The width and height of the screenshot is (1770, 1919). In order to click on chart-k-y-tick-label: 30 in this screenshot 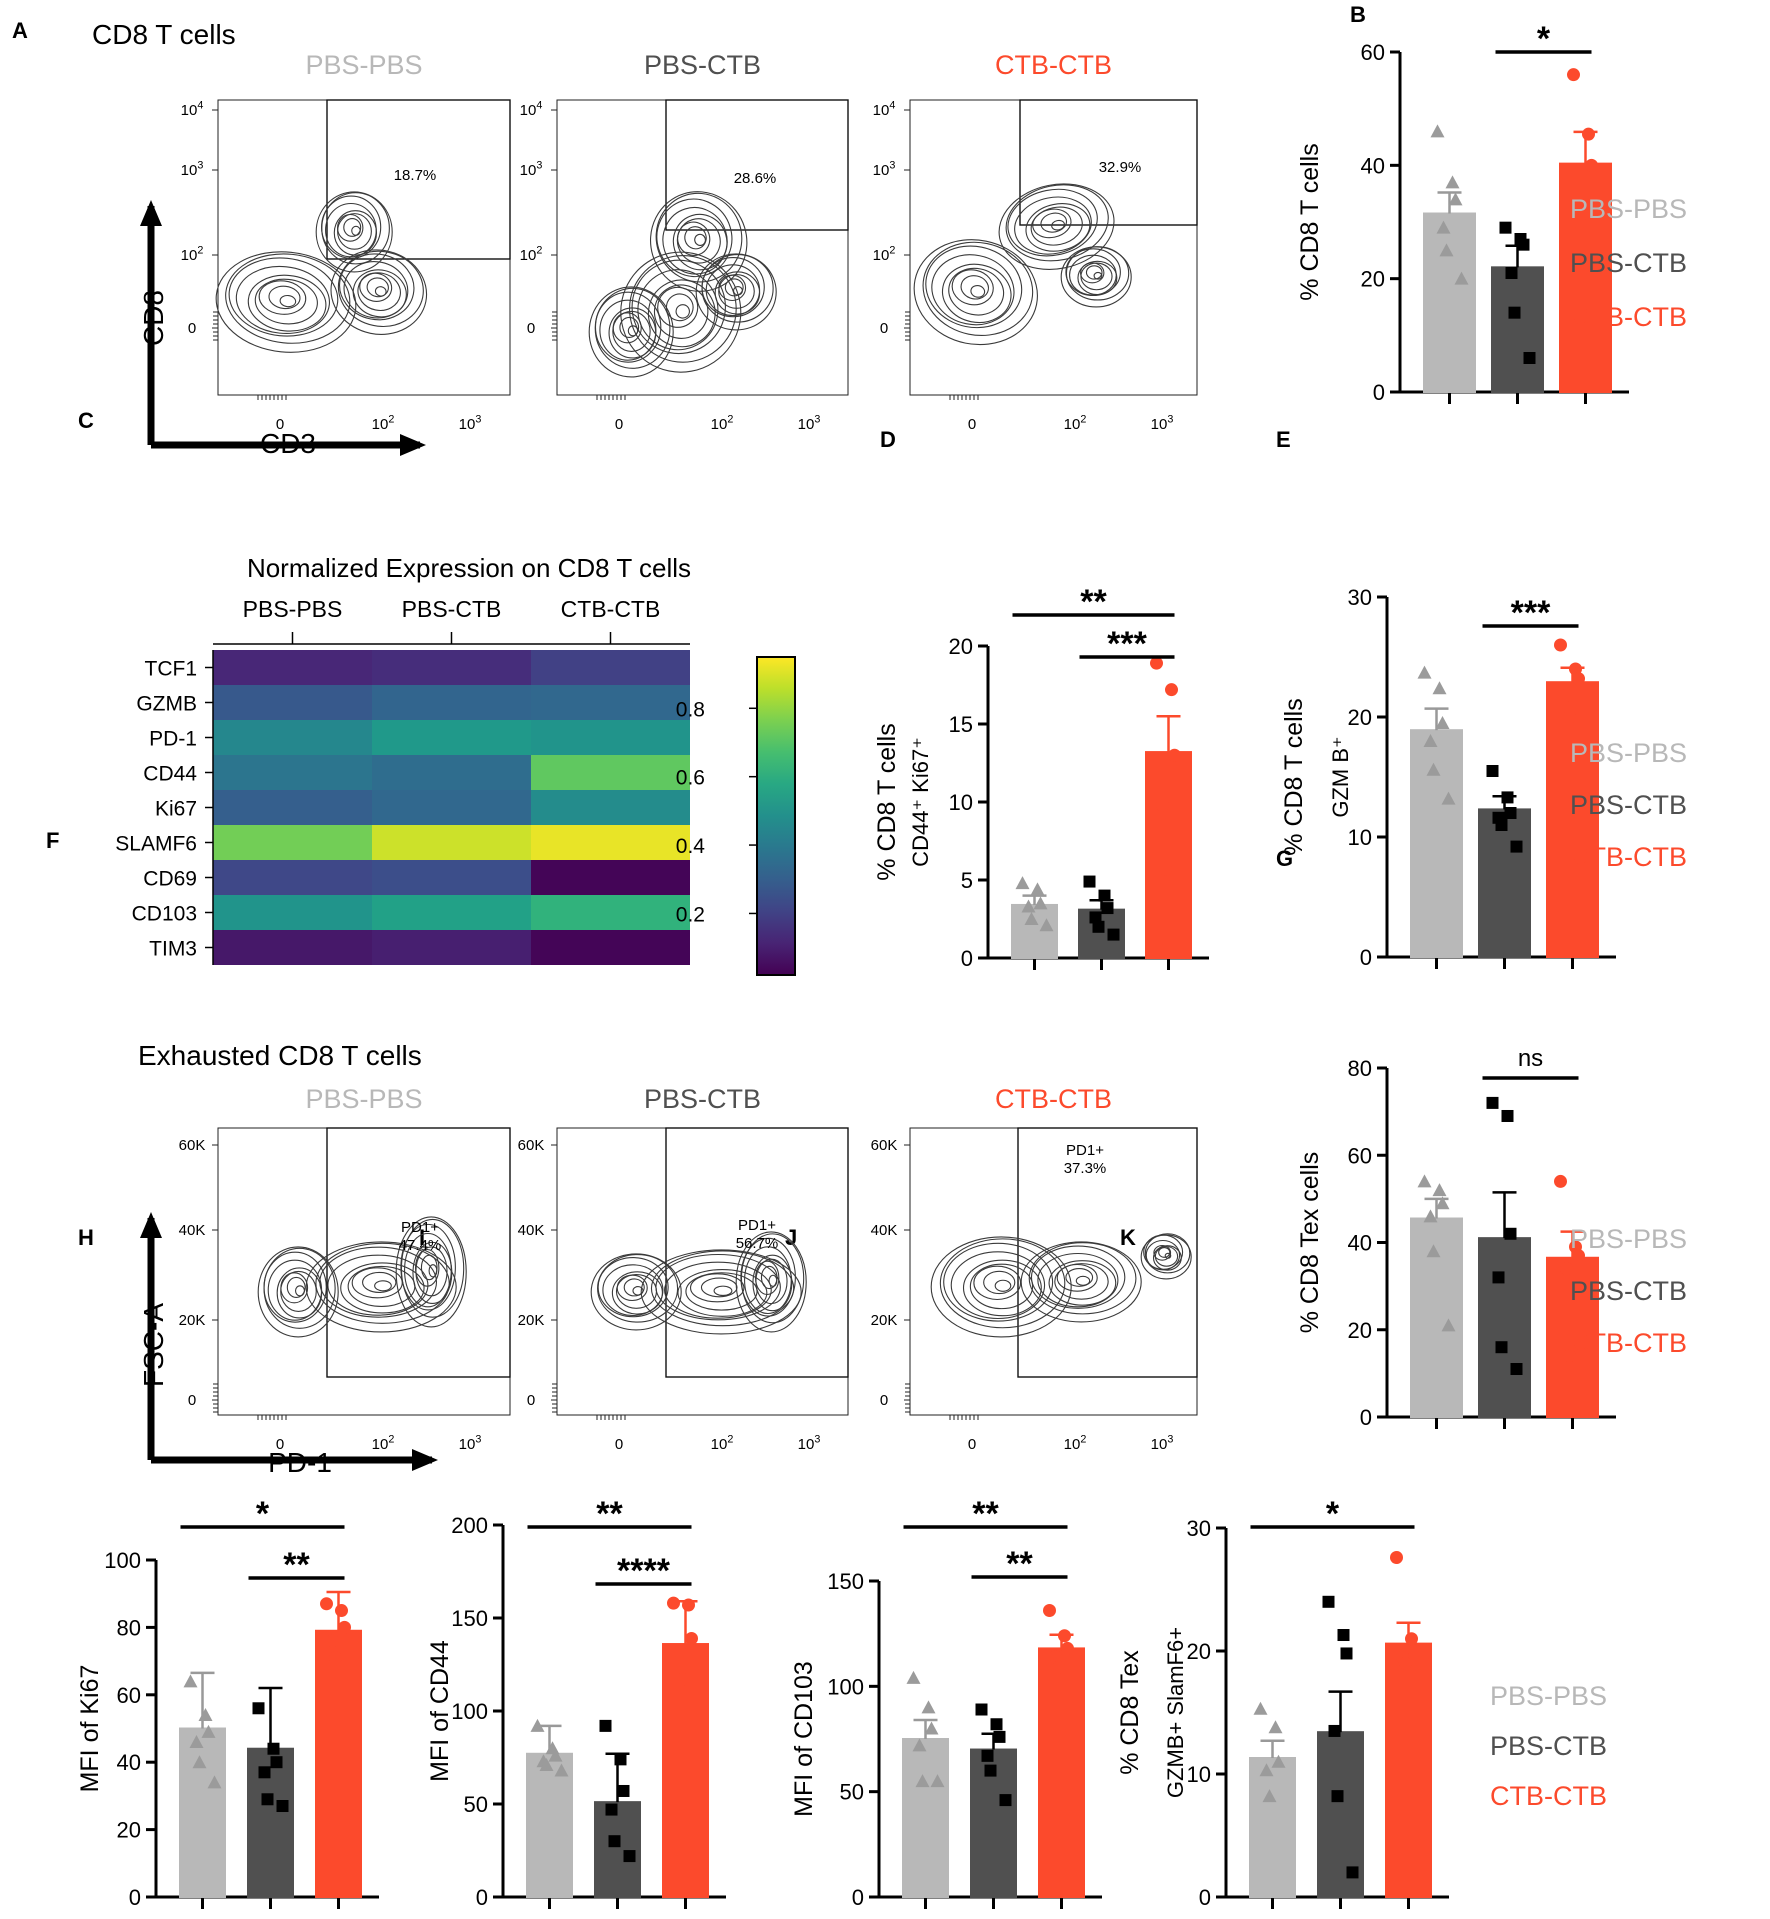, I will do `click(1199, 1528)`.